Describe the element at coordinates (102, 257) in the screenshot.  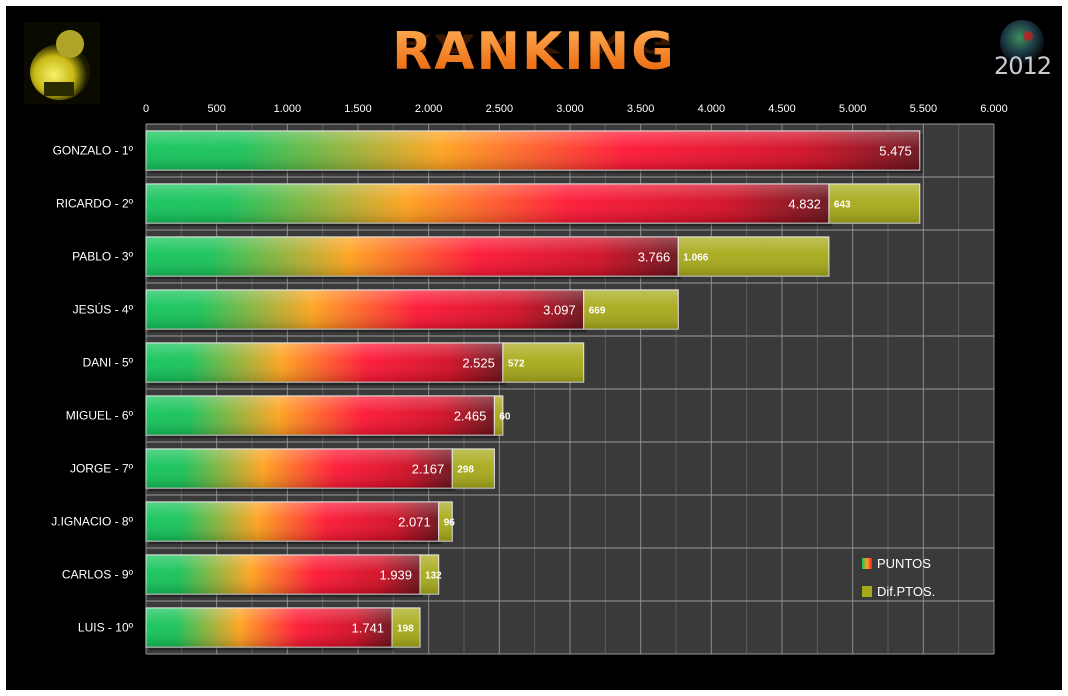
I see `category-label: PABLO - 3º` at that location.